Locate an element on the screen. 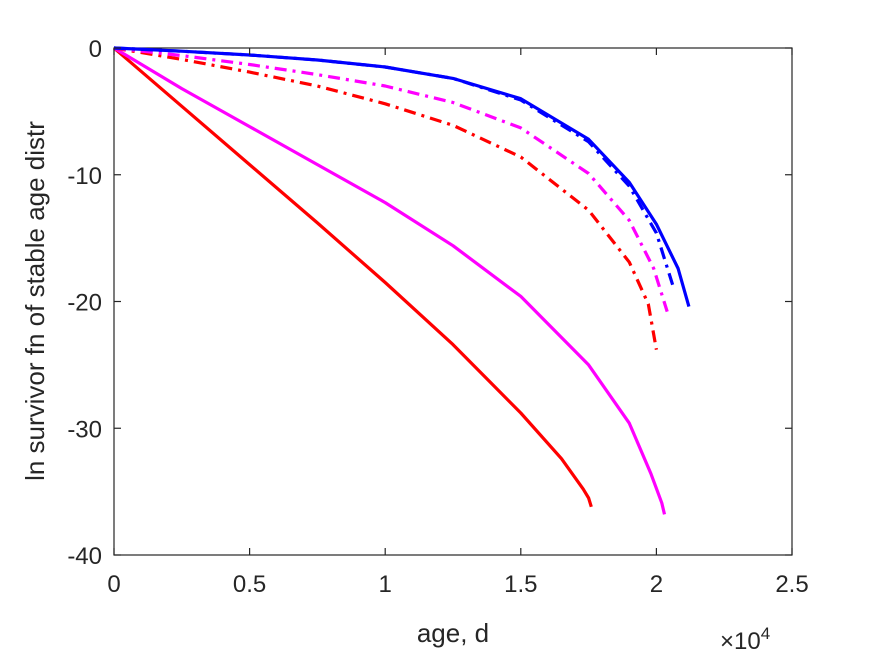 The height and width of the screenshot is (656, 875). y-tick-label: 0 is located at coordinates (95, 49).